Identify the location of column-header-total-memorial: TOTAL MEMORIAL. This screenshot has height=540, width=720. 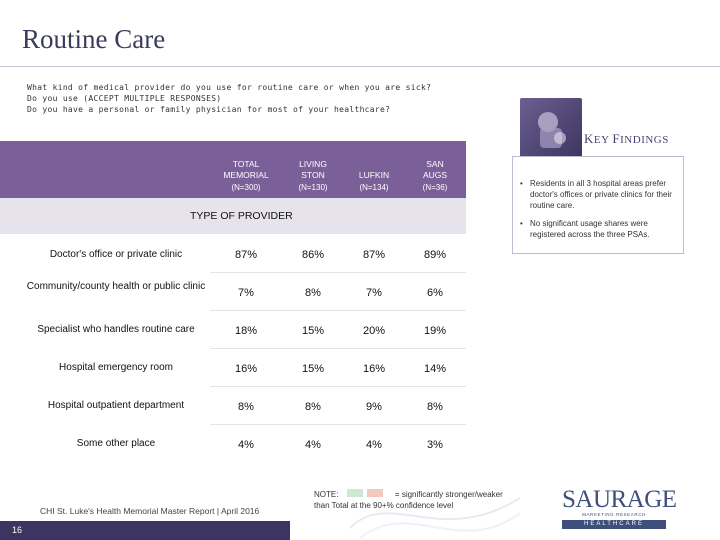
(246, 170).